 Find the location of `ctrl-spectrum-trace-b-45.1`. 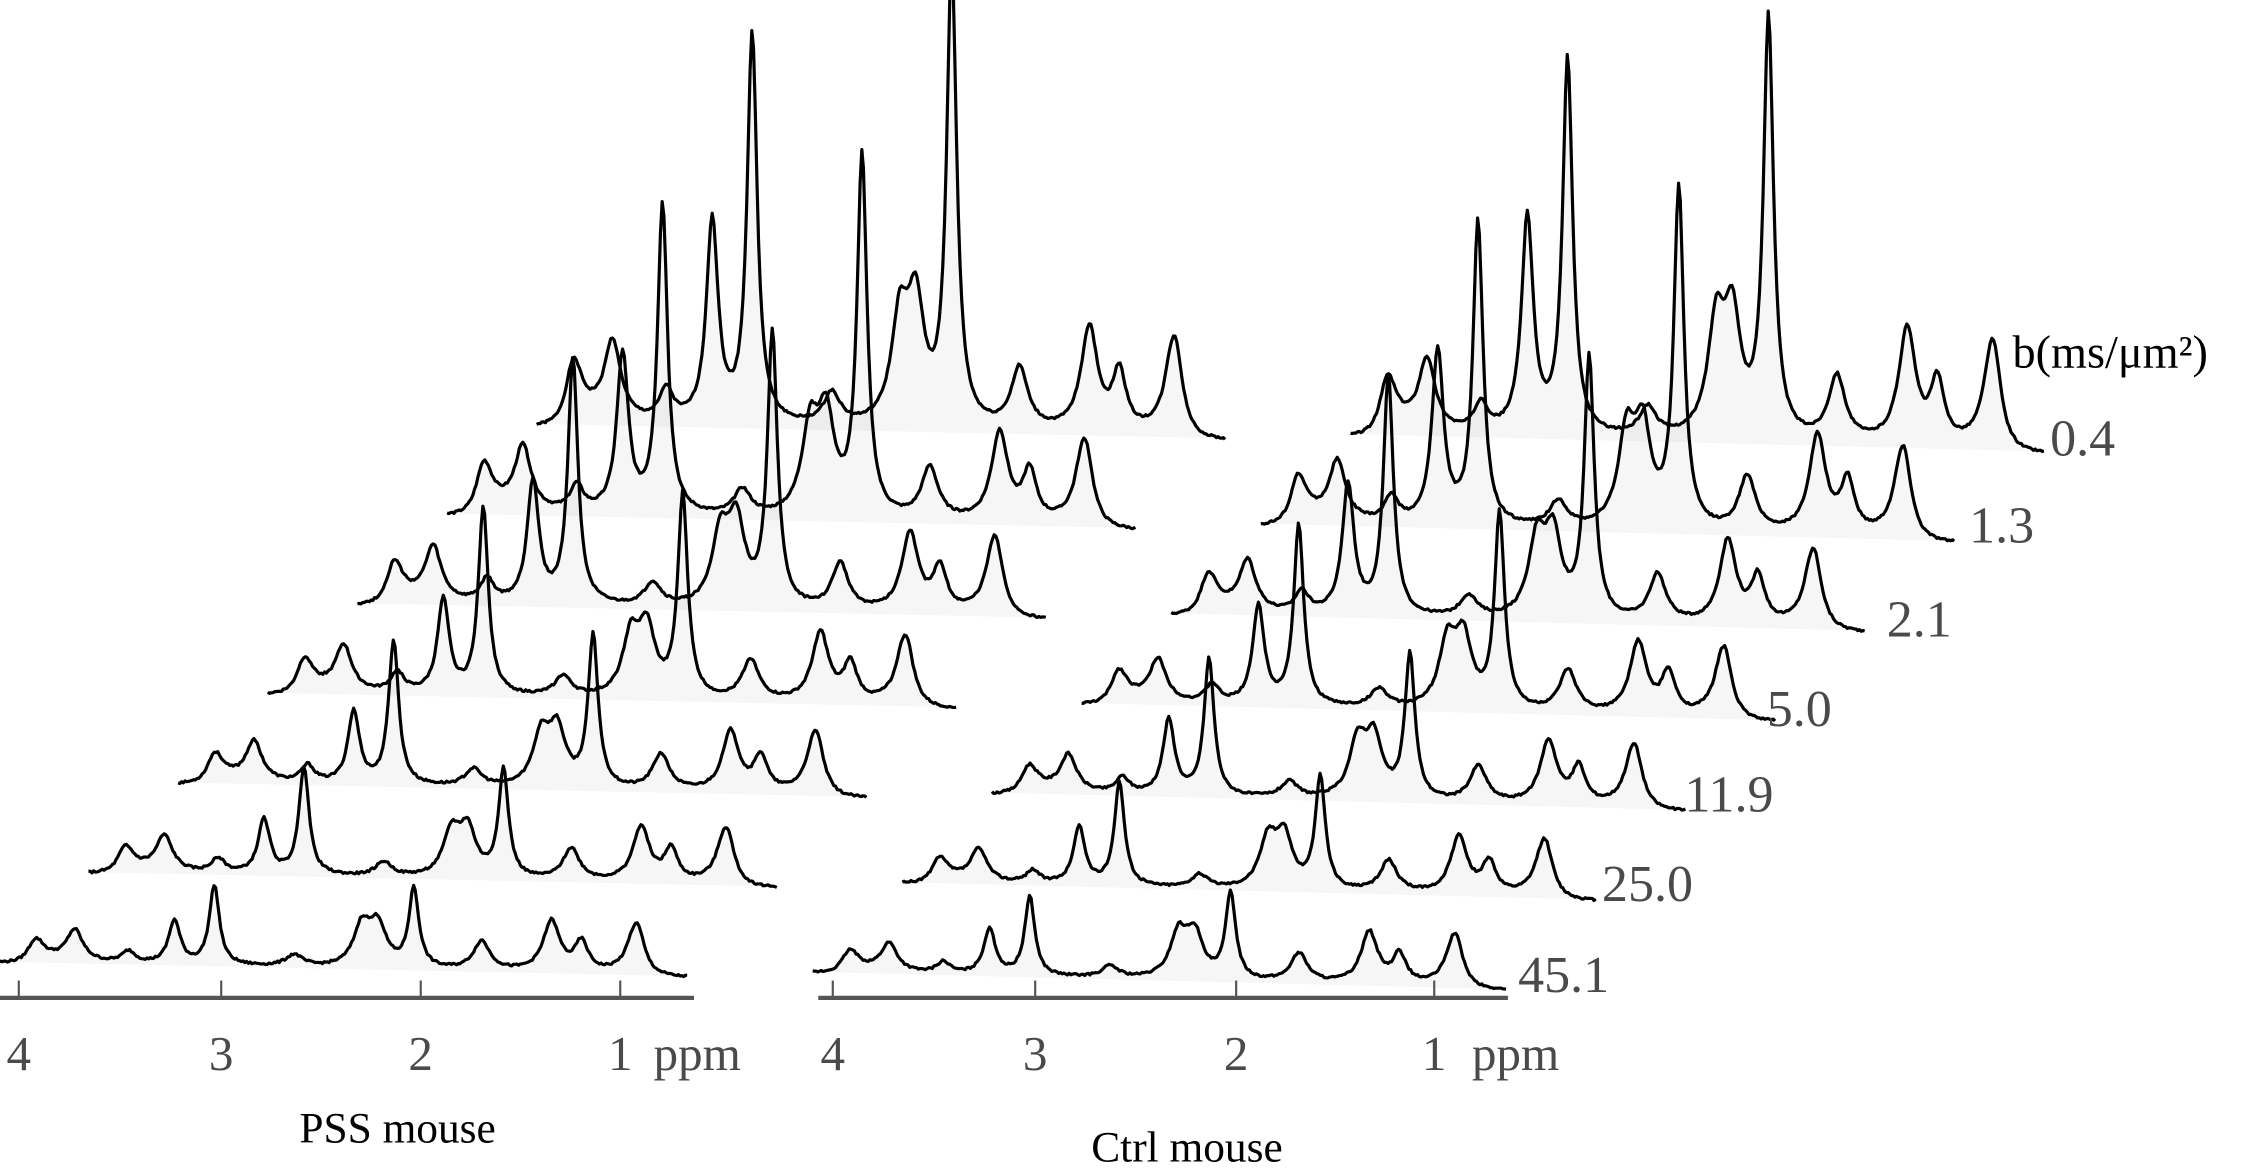

ctrl-spectrum-trace-b-45.1 is located at coordinates (1159, 939).